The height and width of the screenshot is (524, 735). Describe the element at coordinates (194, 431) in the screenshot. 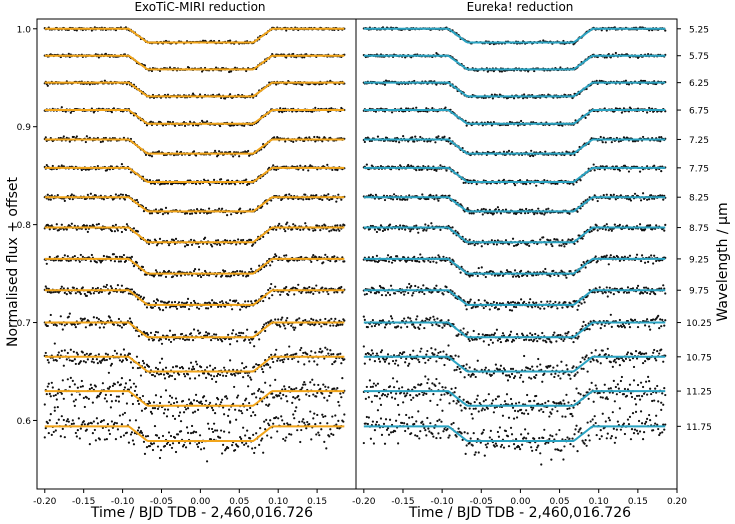

I see `panel-0-series-13-points` at that location.